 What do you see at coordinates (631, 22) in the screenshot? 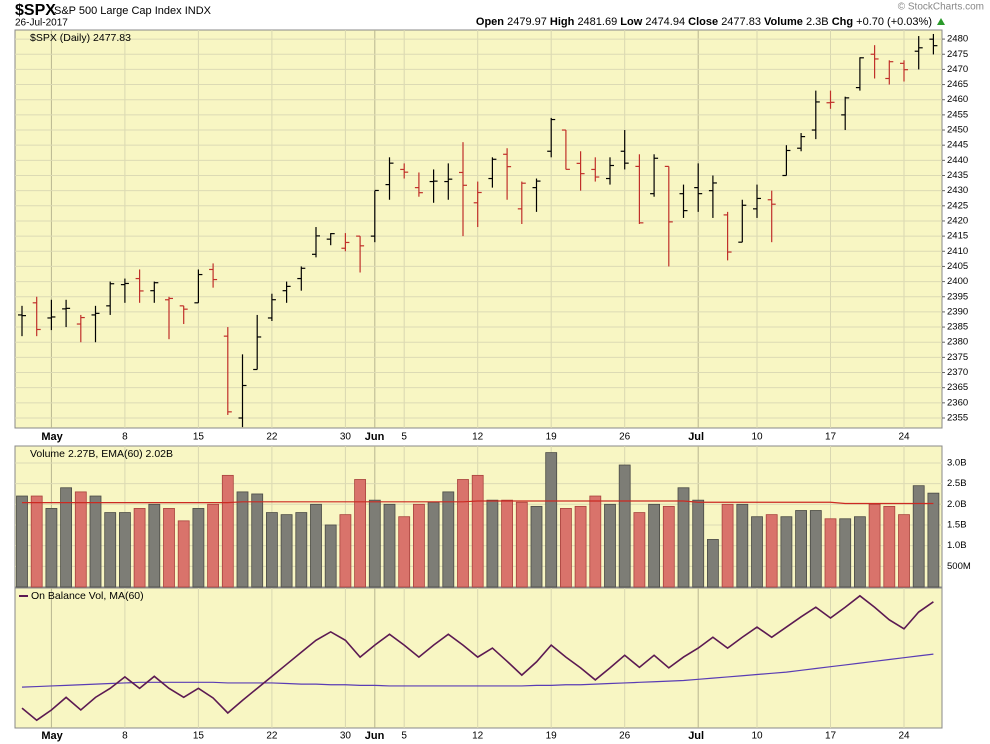
I see `low-label: Low` at bounding box center [631, 22].